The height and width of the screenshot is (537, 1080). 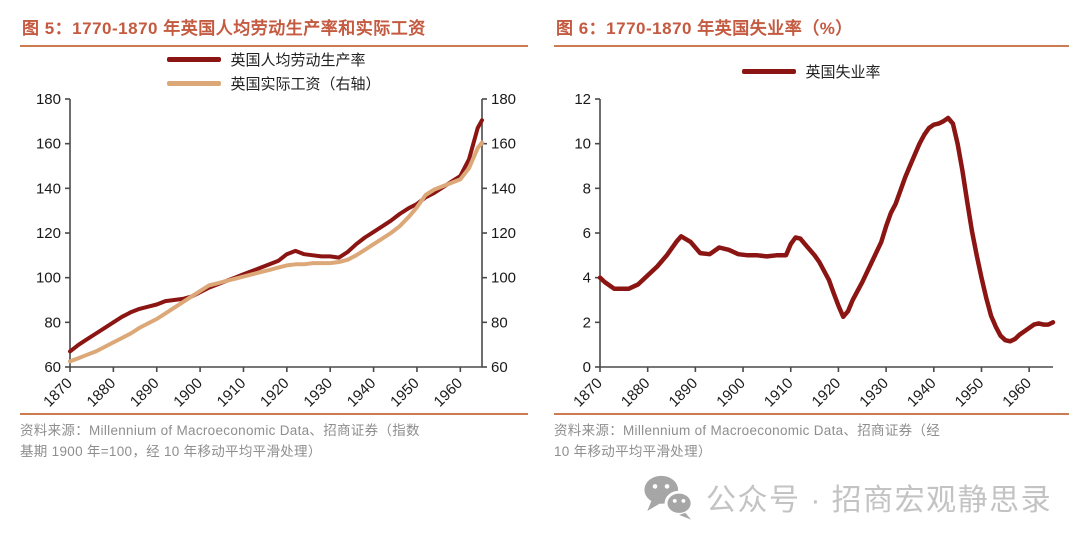 I want to click on y-tick-label: 4, so click(x=587, y=278).